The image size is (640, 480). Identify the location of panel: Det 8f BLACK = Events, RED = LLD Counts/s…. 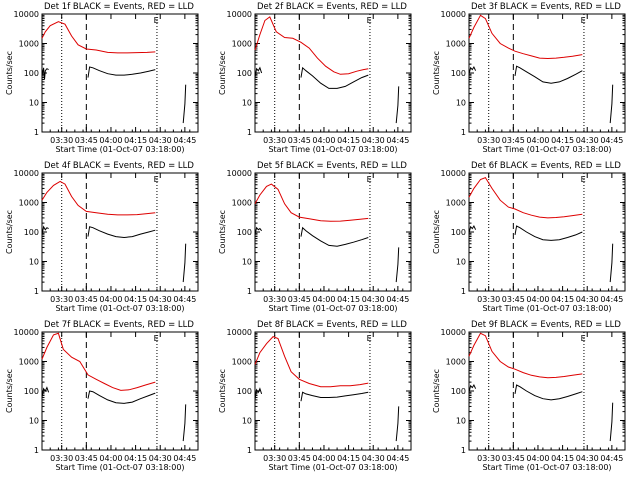
(315, 396).